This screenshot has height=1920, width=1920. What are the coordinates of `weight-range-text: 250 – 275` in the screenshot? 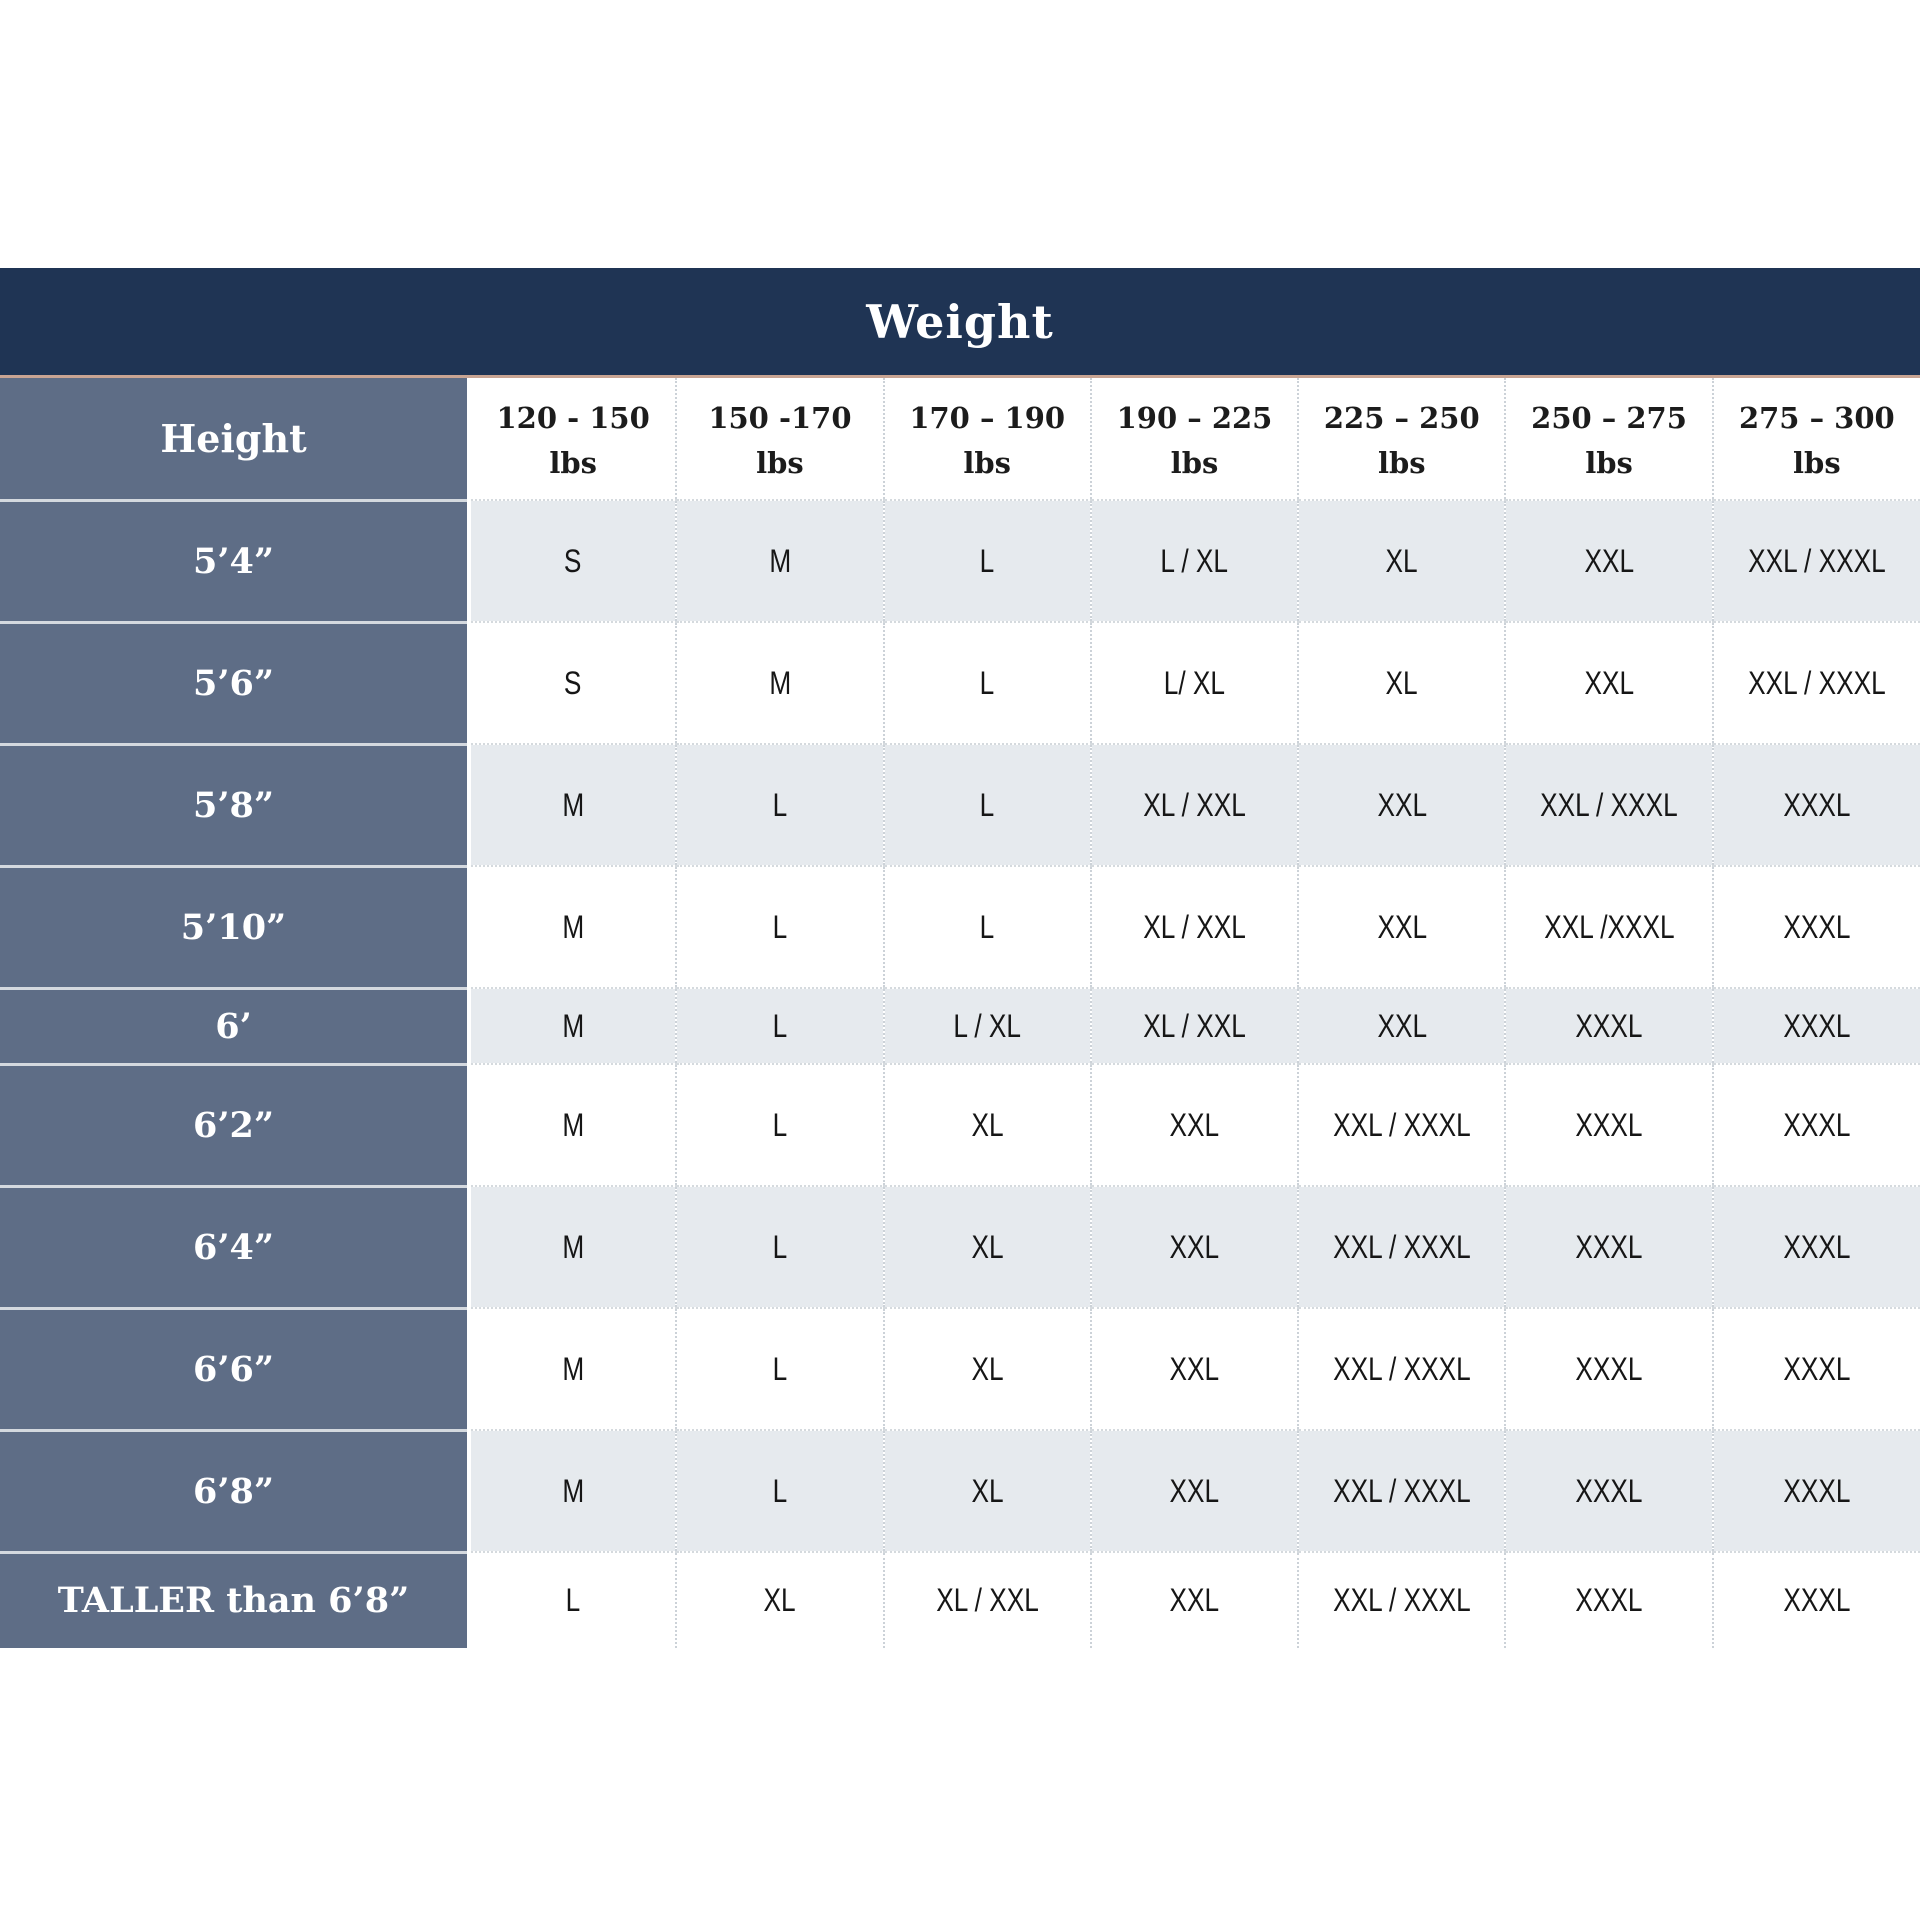 It's located at (1609, 418).